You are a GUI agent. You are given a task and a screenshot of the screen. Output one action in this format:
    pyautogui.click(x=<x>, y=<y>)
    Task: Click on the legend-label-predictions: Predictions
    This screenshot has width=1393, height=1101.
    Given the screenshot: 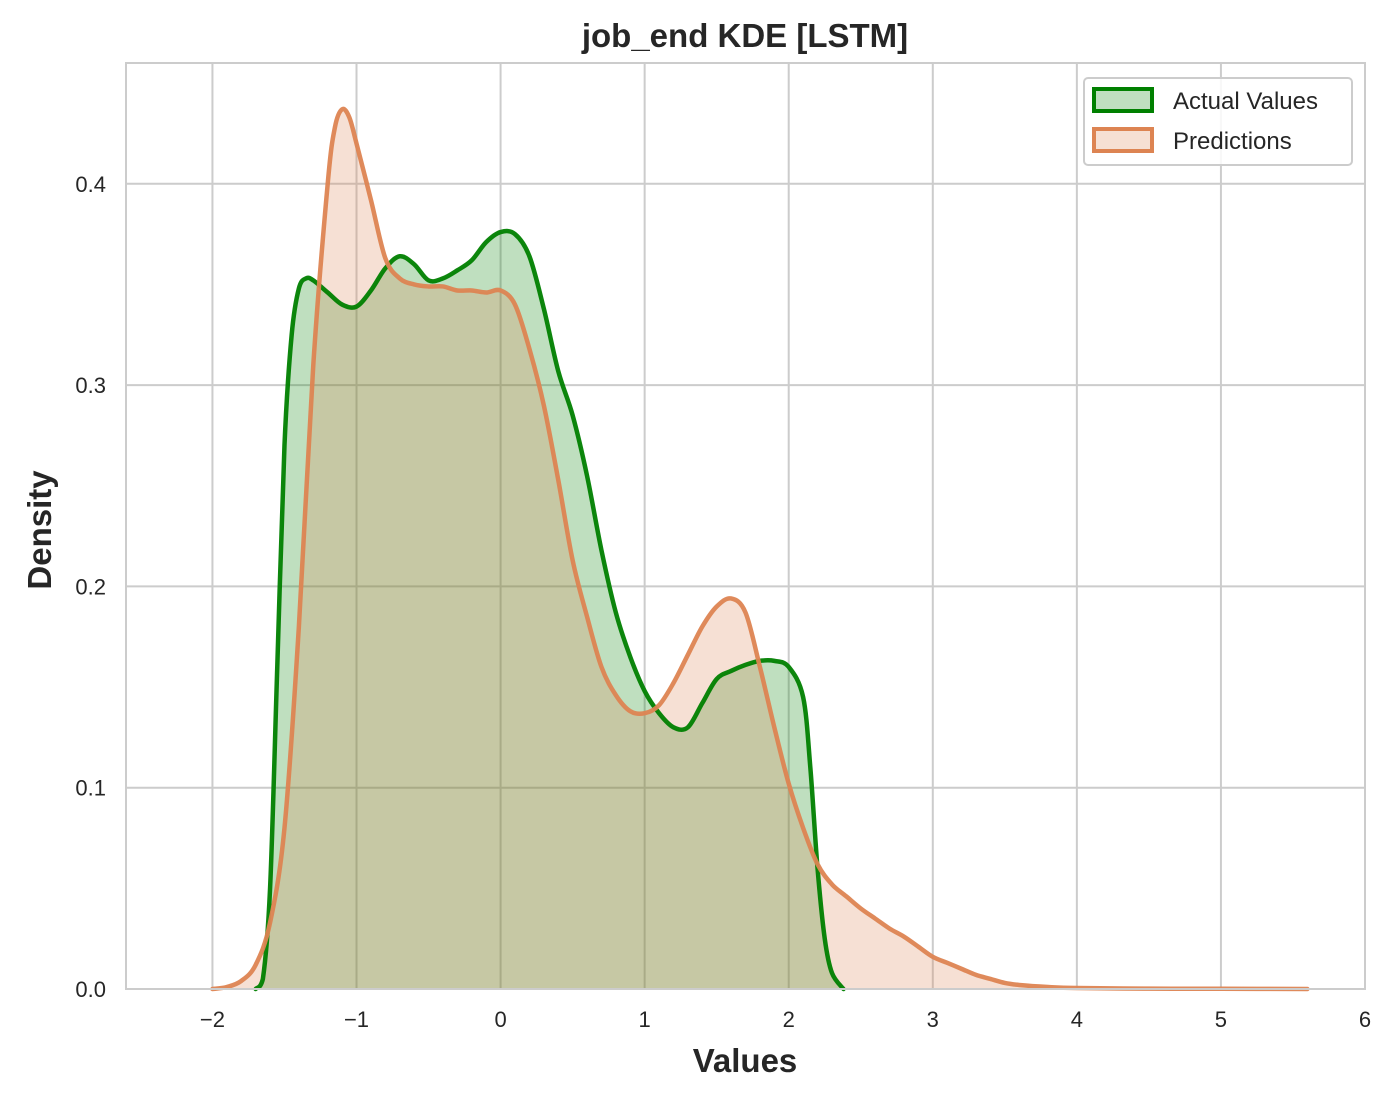 What is the action you would take?
    pyautogui.click(x=1232, y=141)
    